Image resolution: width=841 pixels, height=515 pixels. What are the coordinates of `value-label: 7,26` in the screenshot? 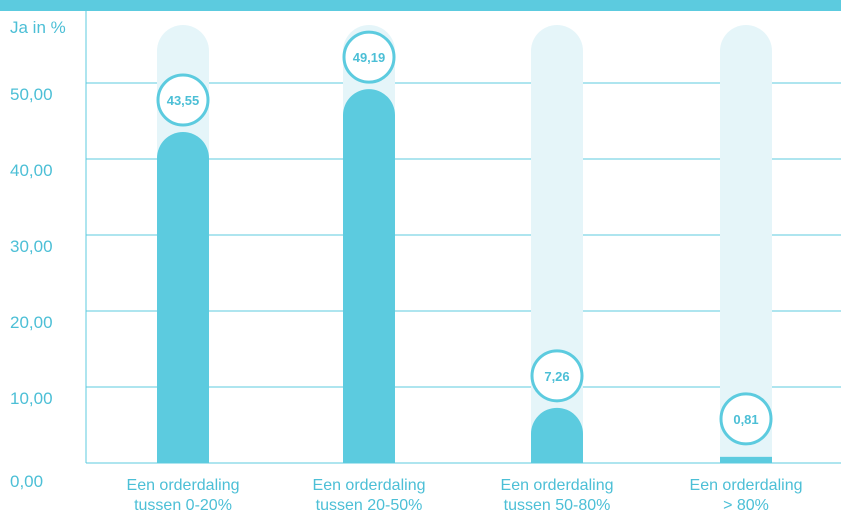 It's located at (556, 376).